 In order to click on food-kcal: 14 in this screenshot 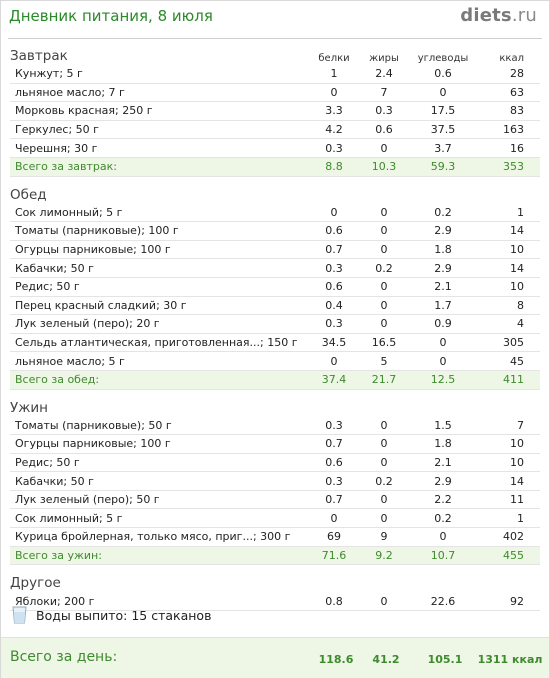, I will do `click(509, 268)`.